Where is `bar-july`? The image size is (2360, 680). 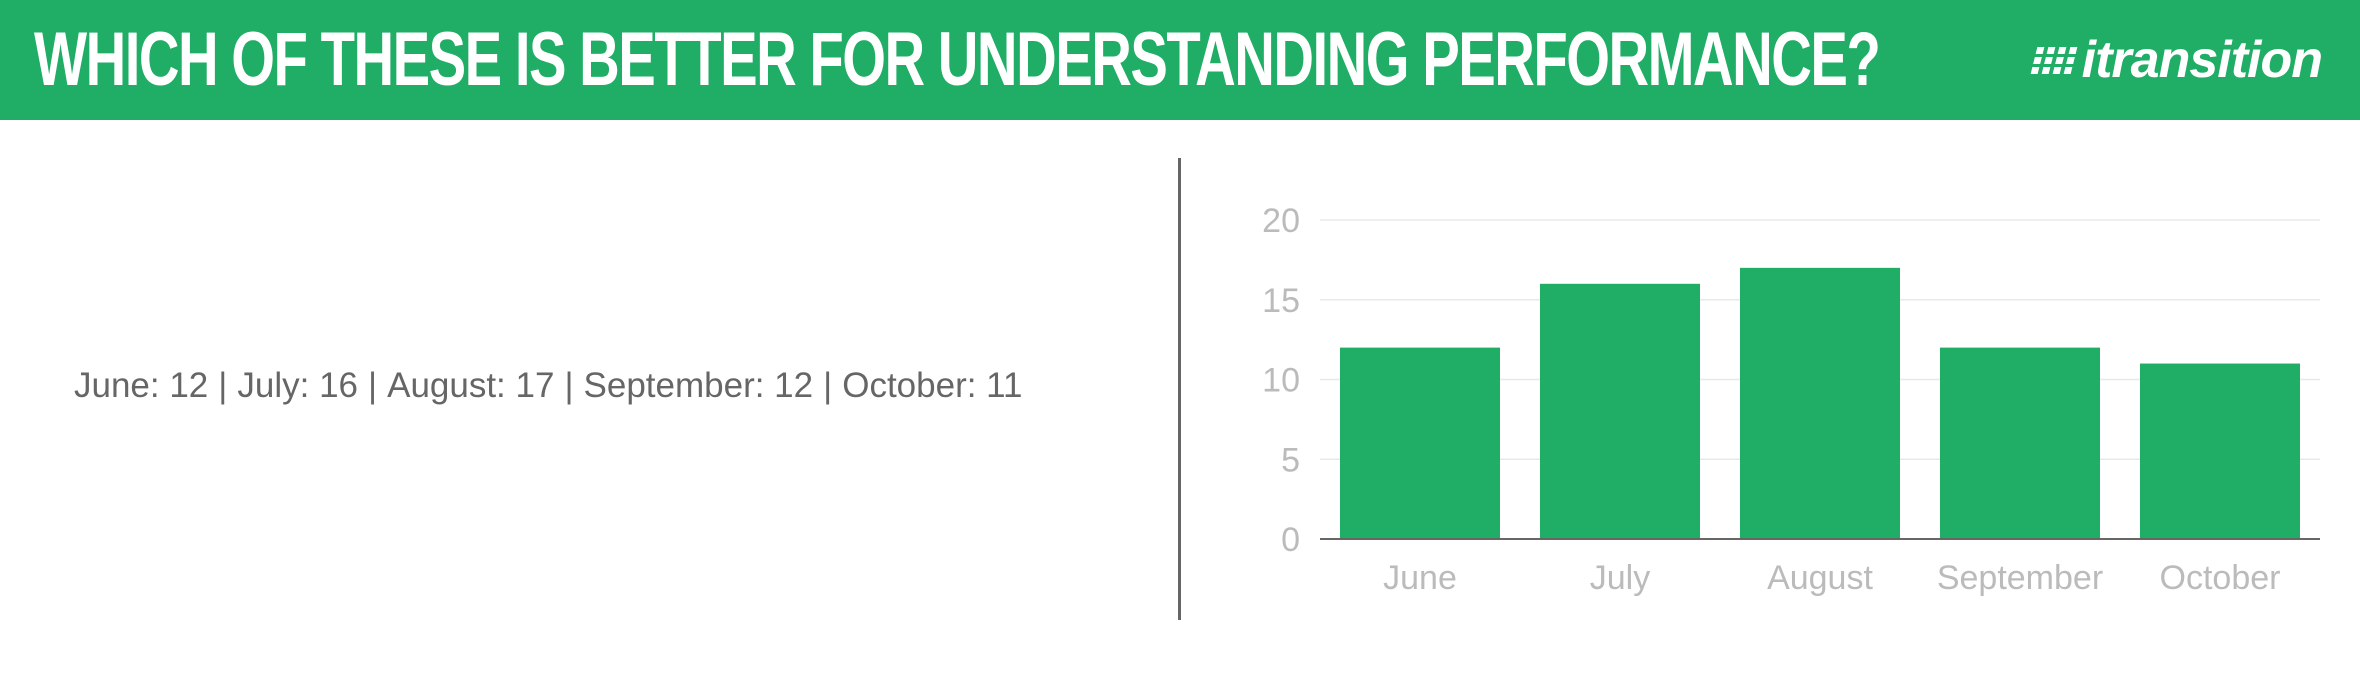 bar-july is located at coordinates (1620, 411).